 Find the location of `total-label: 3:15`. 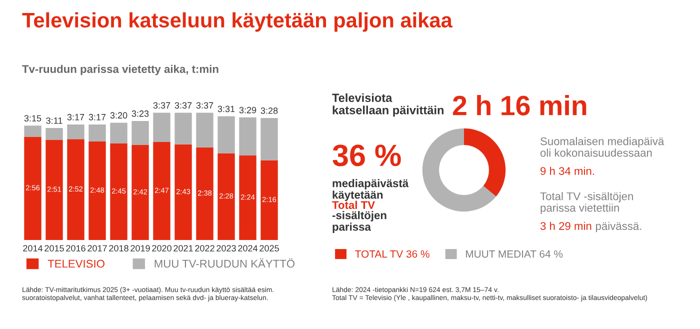

total-label: 3:15 is located at coordinates (33, 118).